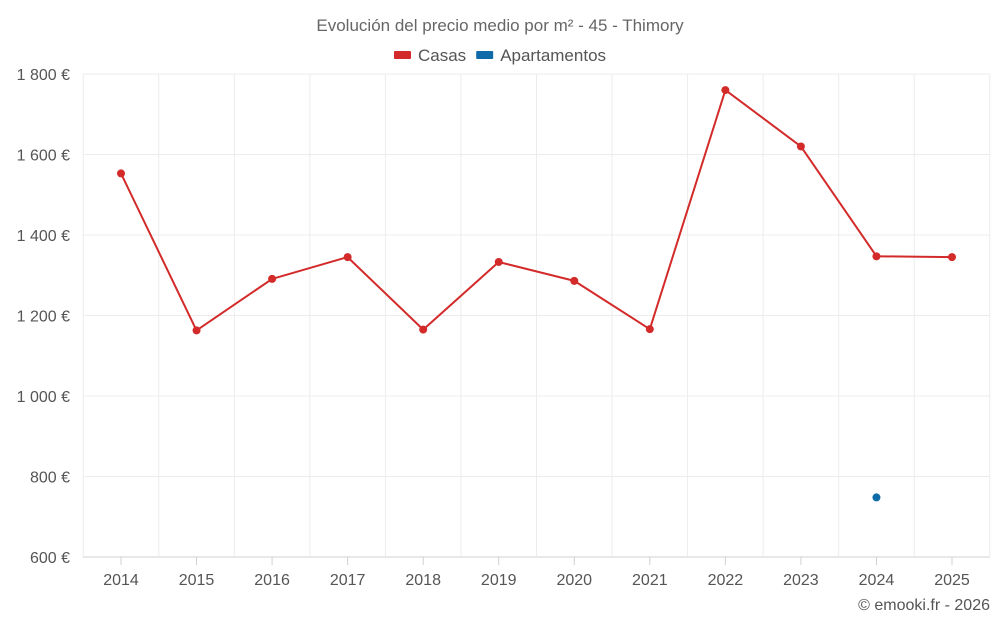  Describe the element at coordinates (650, 580) in the screenshot. I see `x-tick-label: 2021` at that location.